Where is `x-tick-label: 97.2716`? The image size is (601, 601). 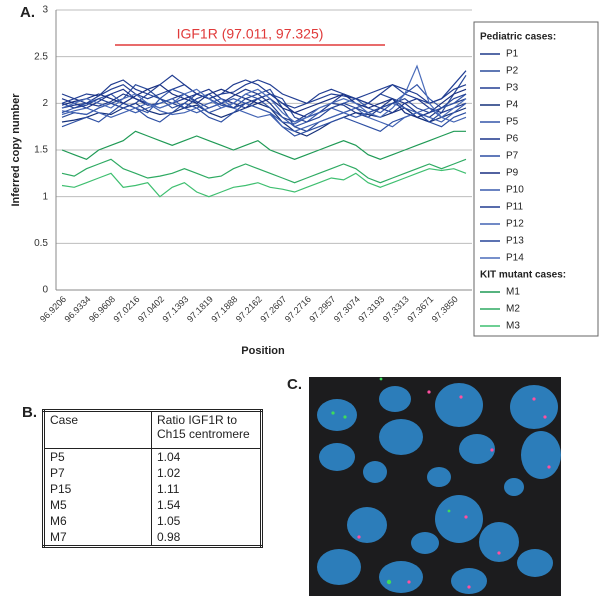
x-tick-label: 97.2716 is located at coordinates (298, 309).